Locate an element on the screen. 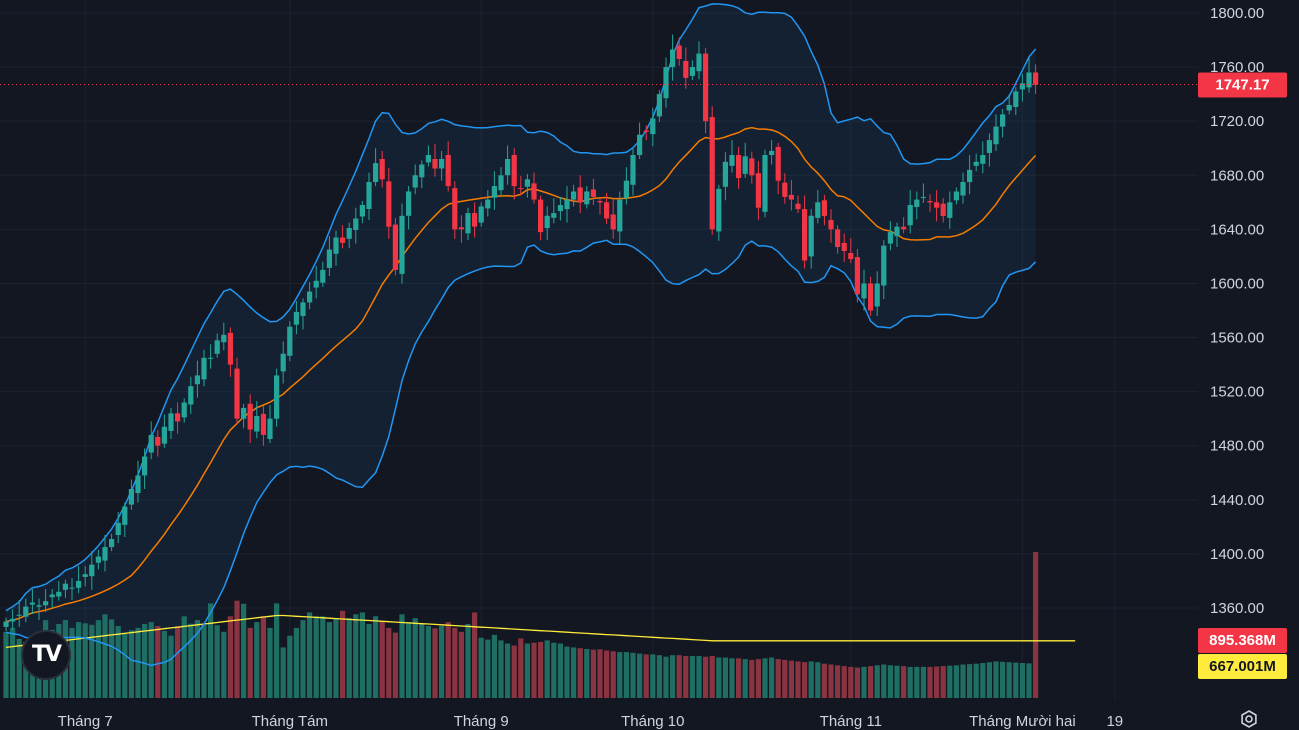 The height and width of the screenshot is (730, 1299). last-price-tag: 1747.17 is located at coordinates (1242, 85).